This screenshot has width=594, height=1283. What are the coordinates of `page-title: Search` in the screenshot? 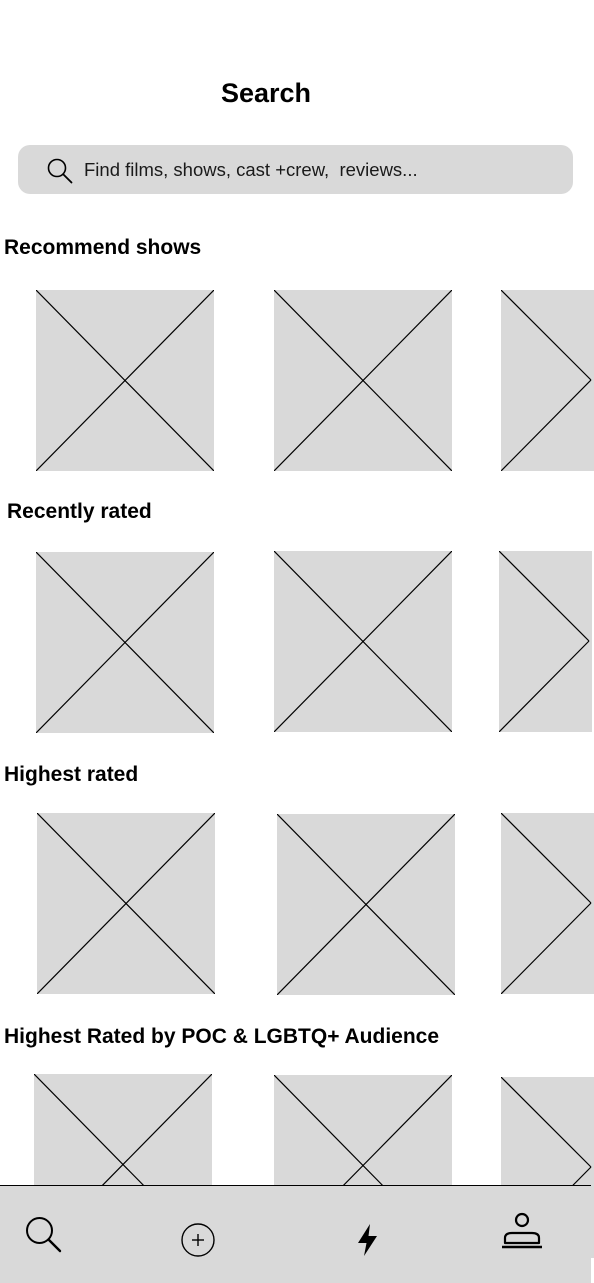 It's located at (266, 93).